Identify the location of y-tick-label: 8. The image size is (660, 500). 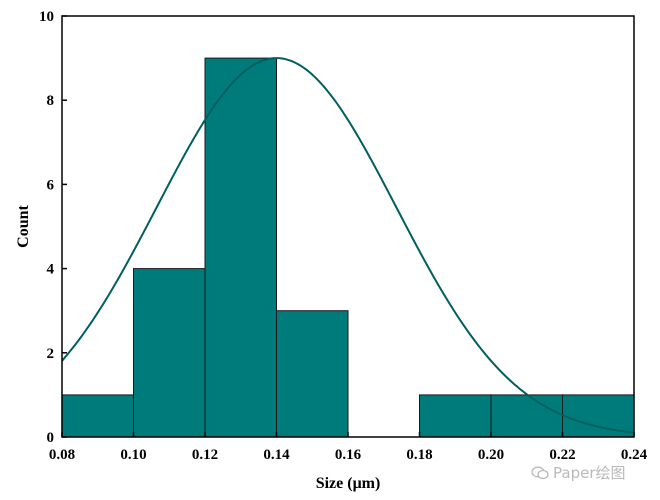
(51, 101).